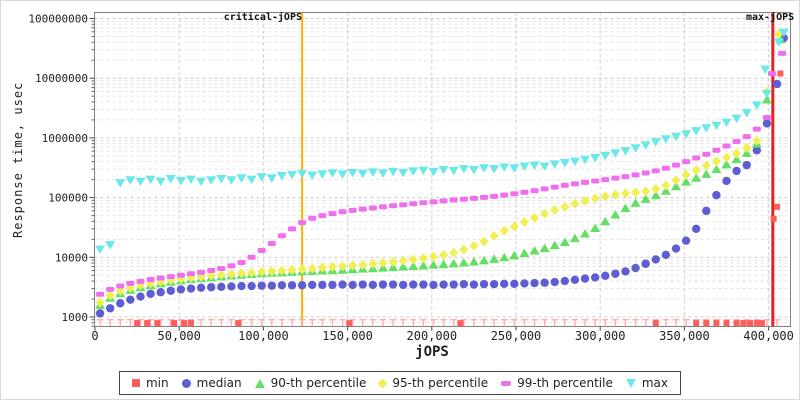 This screenshot has height=400, width=800. Describe the element at coordinates (655, 383) in the screenshot. I see `legend-label-max: max` at that location.